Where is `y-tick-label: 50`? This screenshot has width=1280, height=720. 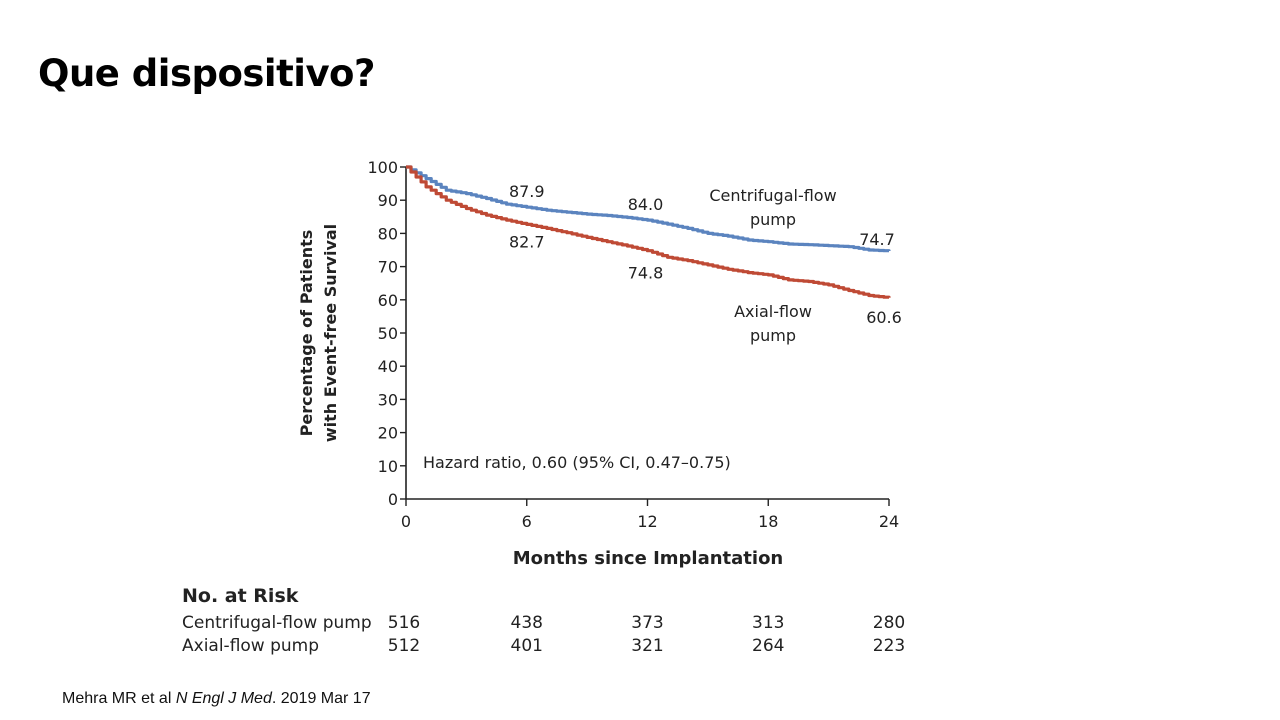
y-tick-label: 50 is located at coordinates (388, 333).